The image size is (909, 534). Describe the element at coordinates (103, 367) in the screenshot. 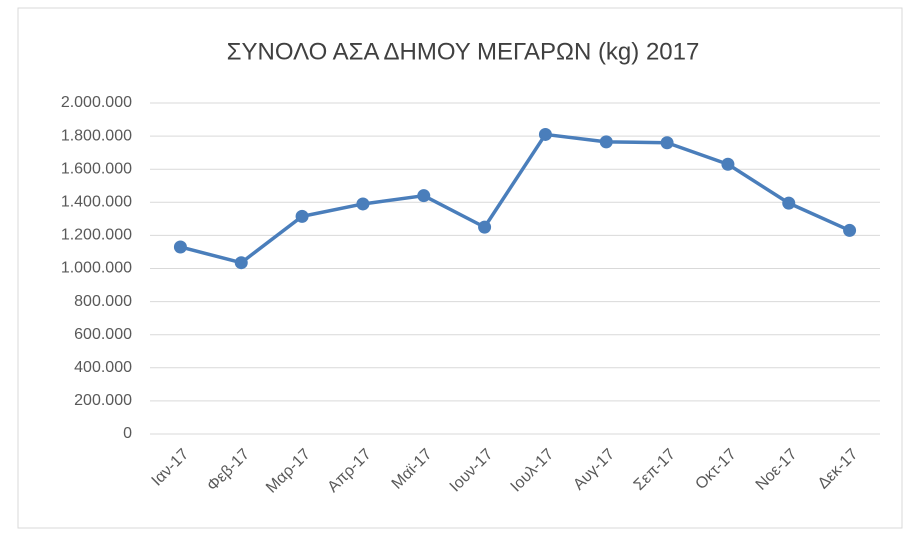

I see `y-tick-label: 400.000` at that location.